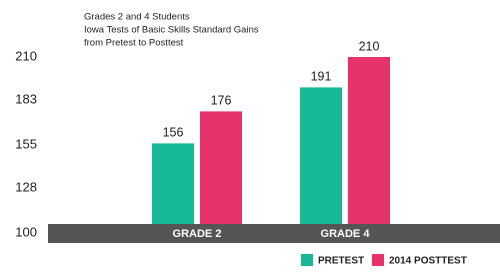  Describe the element at coordinates (26, 231) in the screenshot. I see `y-tick-label: 100` at that location.